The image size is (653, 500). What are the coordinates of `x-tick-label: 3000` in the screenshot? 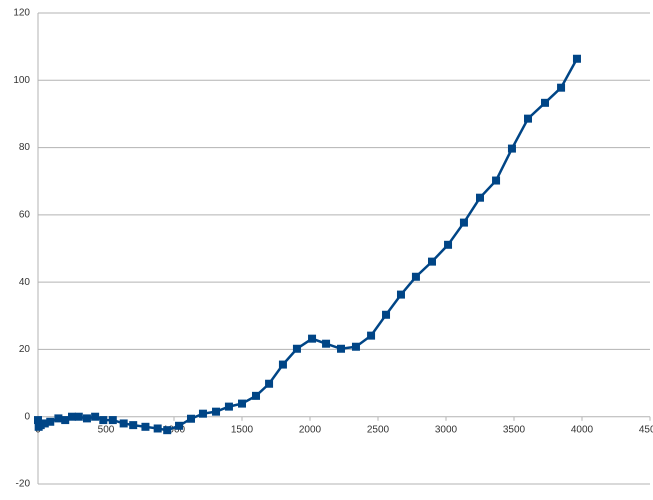 It's located at (446, 429).